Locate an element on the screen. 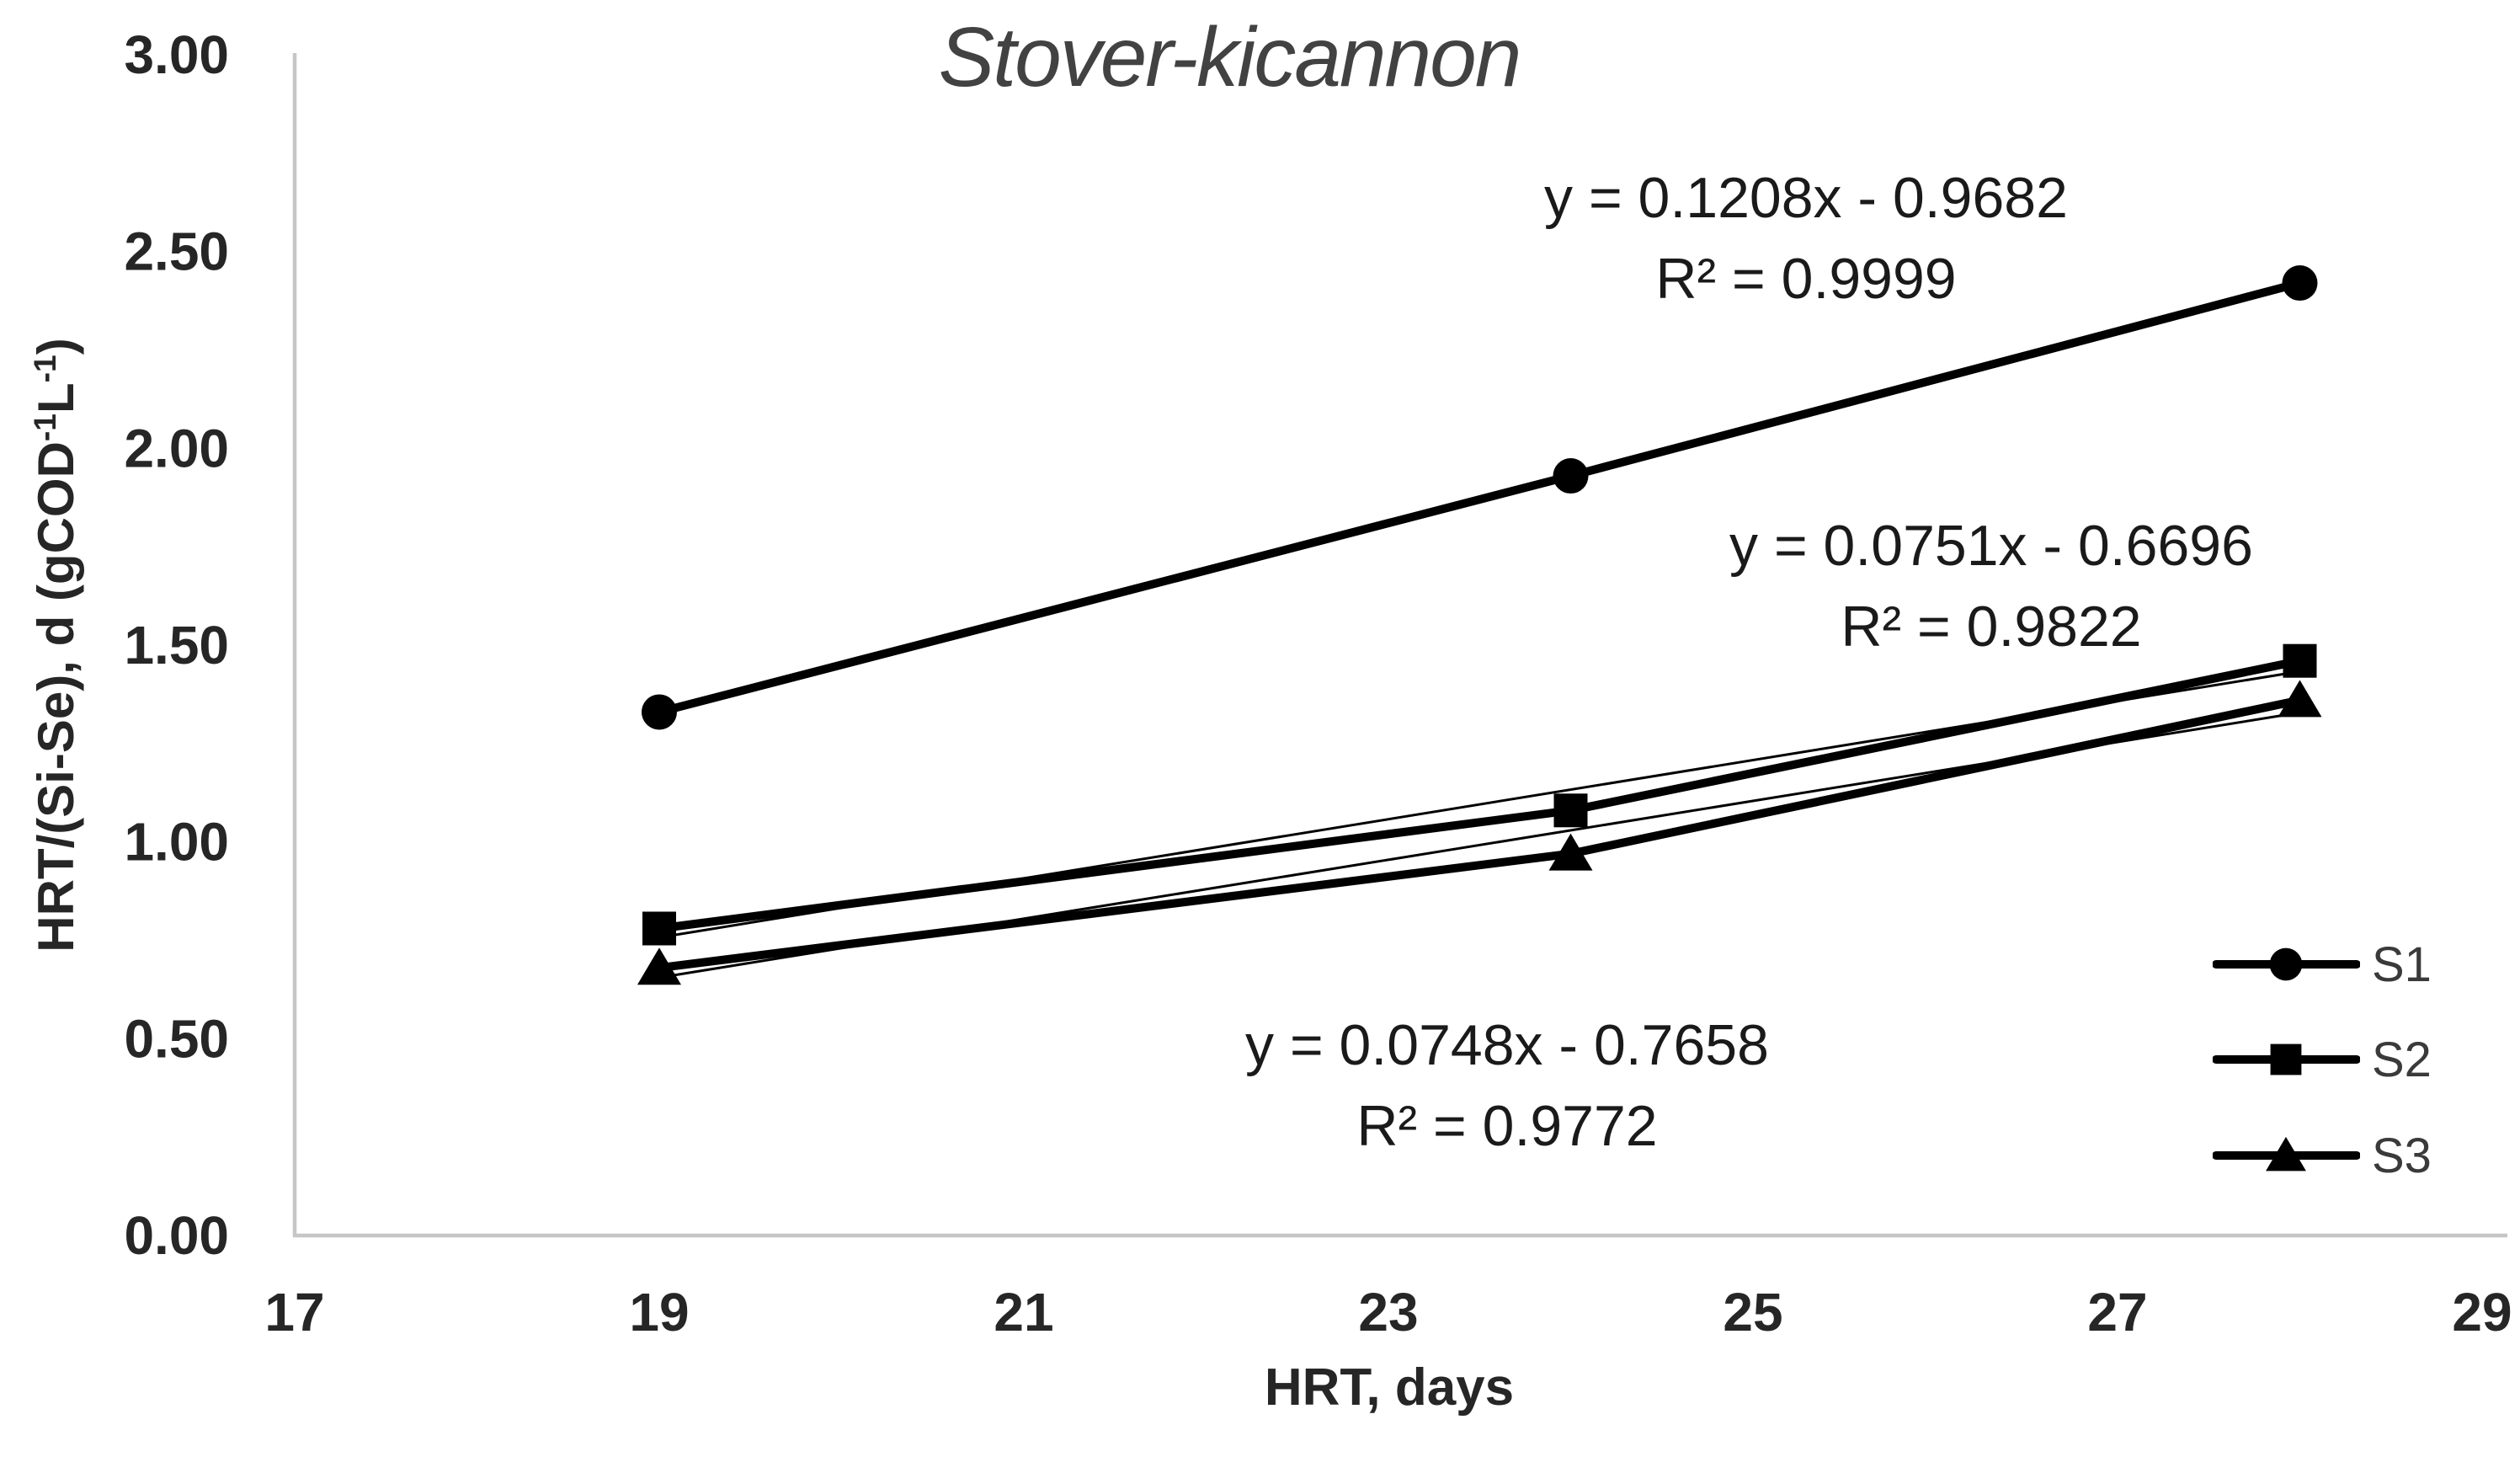  legend-item-s2: S2 is located at coordinates (2322, 1059).